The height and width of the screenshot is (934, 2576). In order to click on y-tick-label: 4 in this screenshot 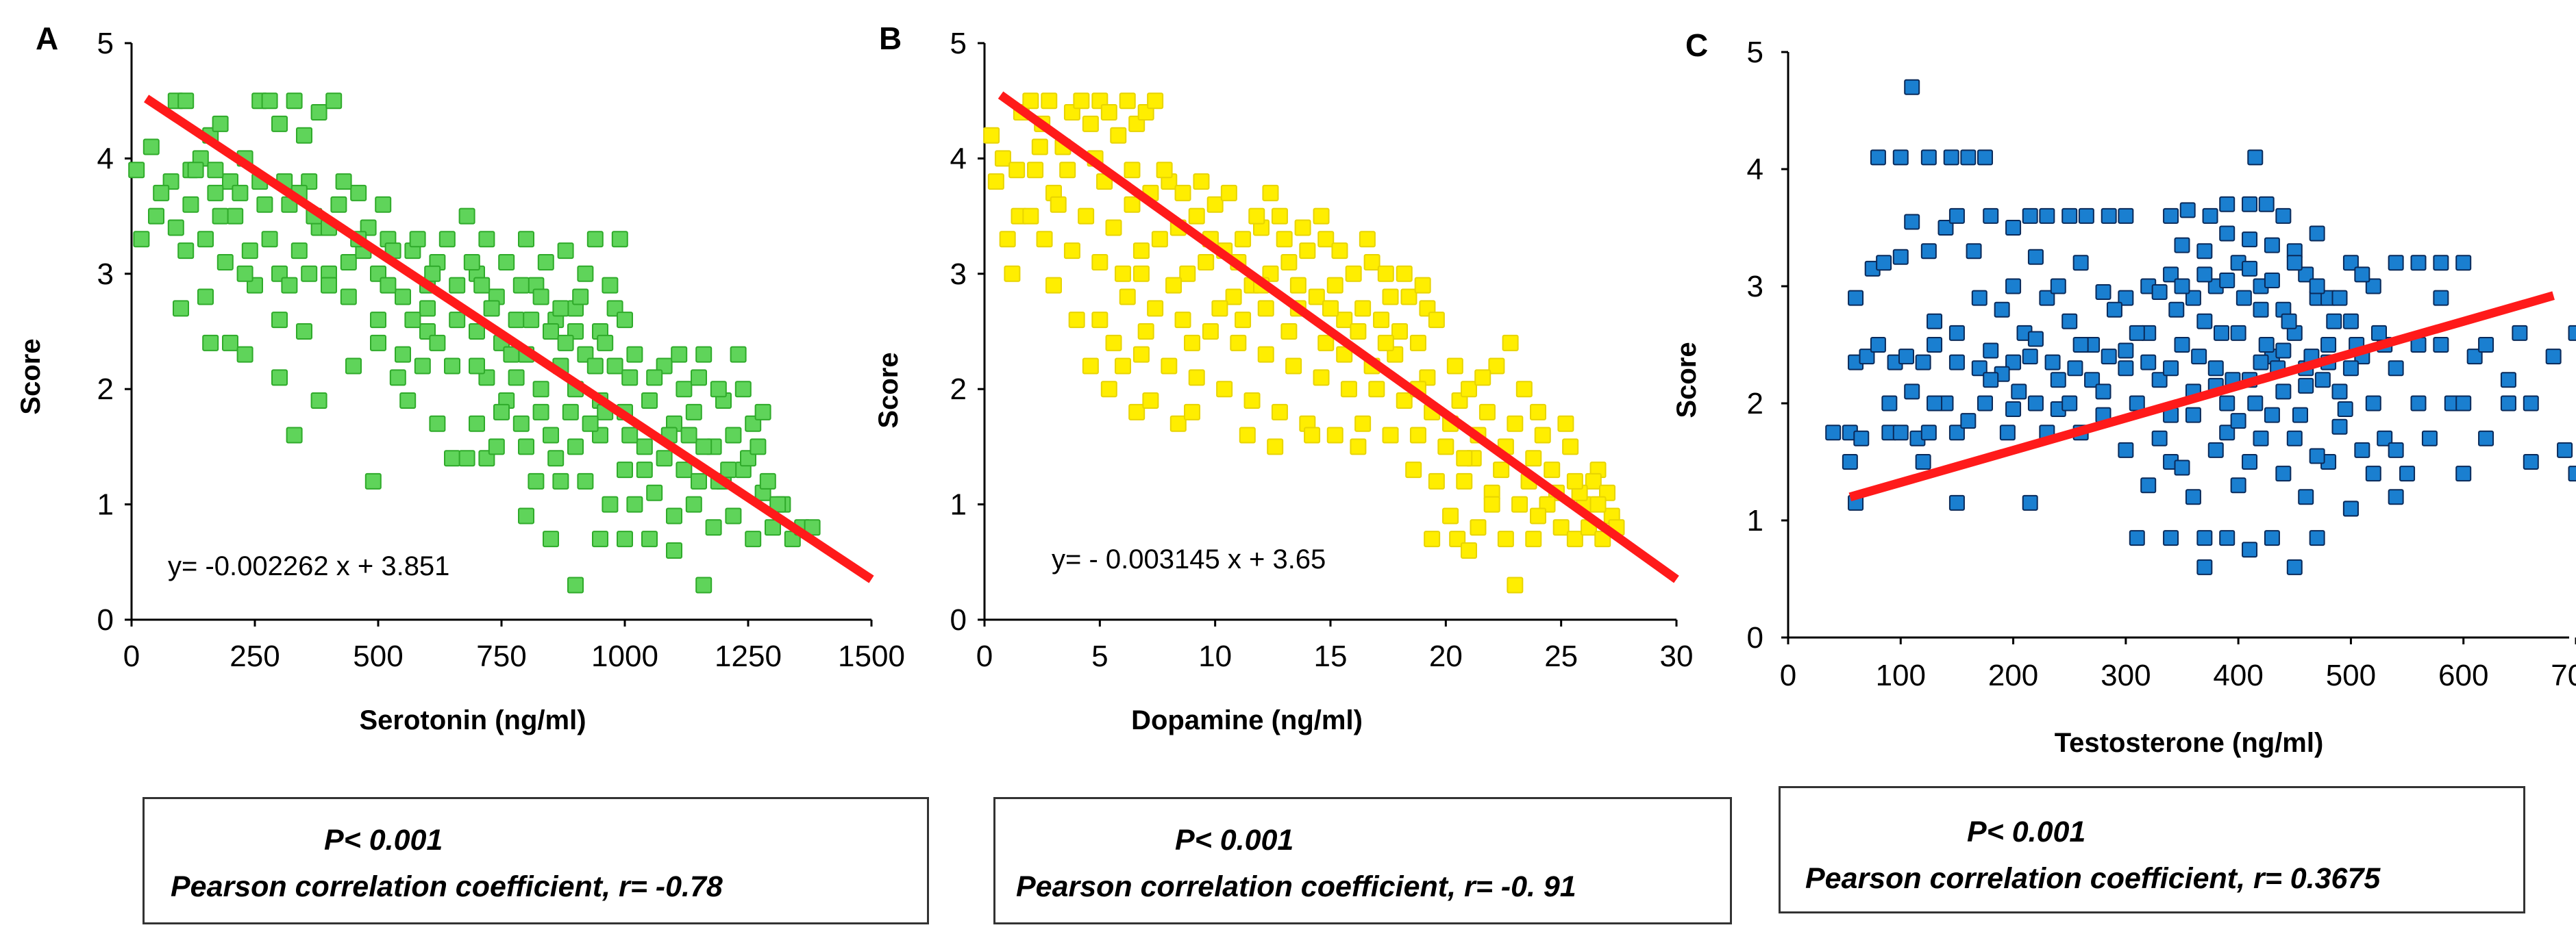, I will do `click(1755, 169)`.